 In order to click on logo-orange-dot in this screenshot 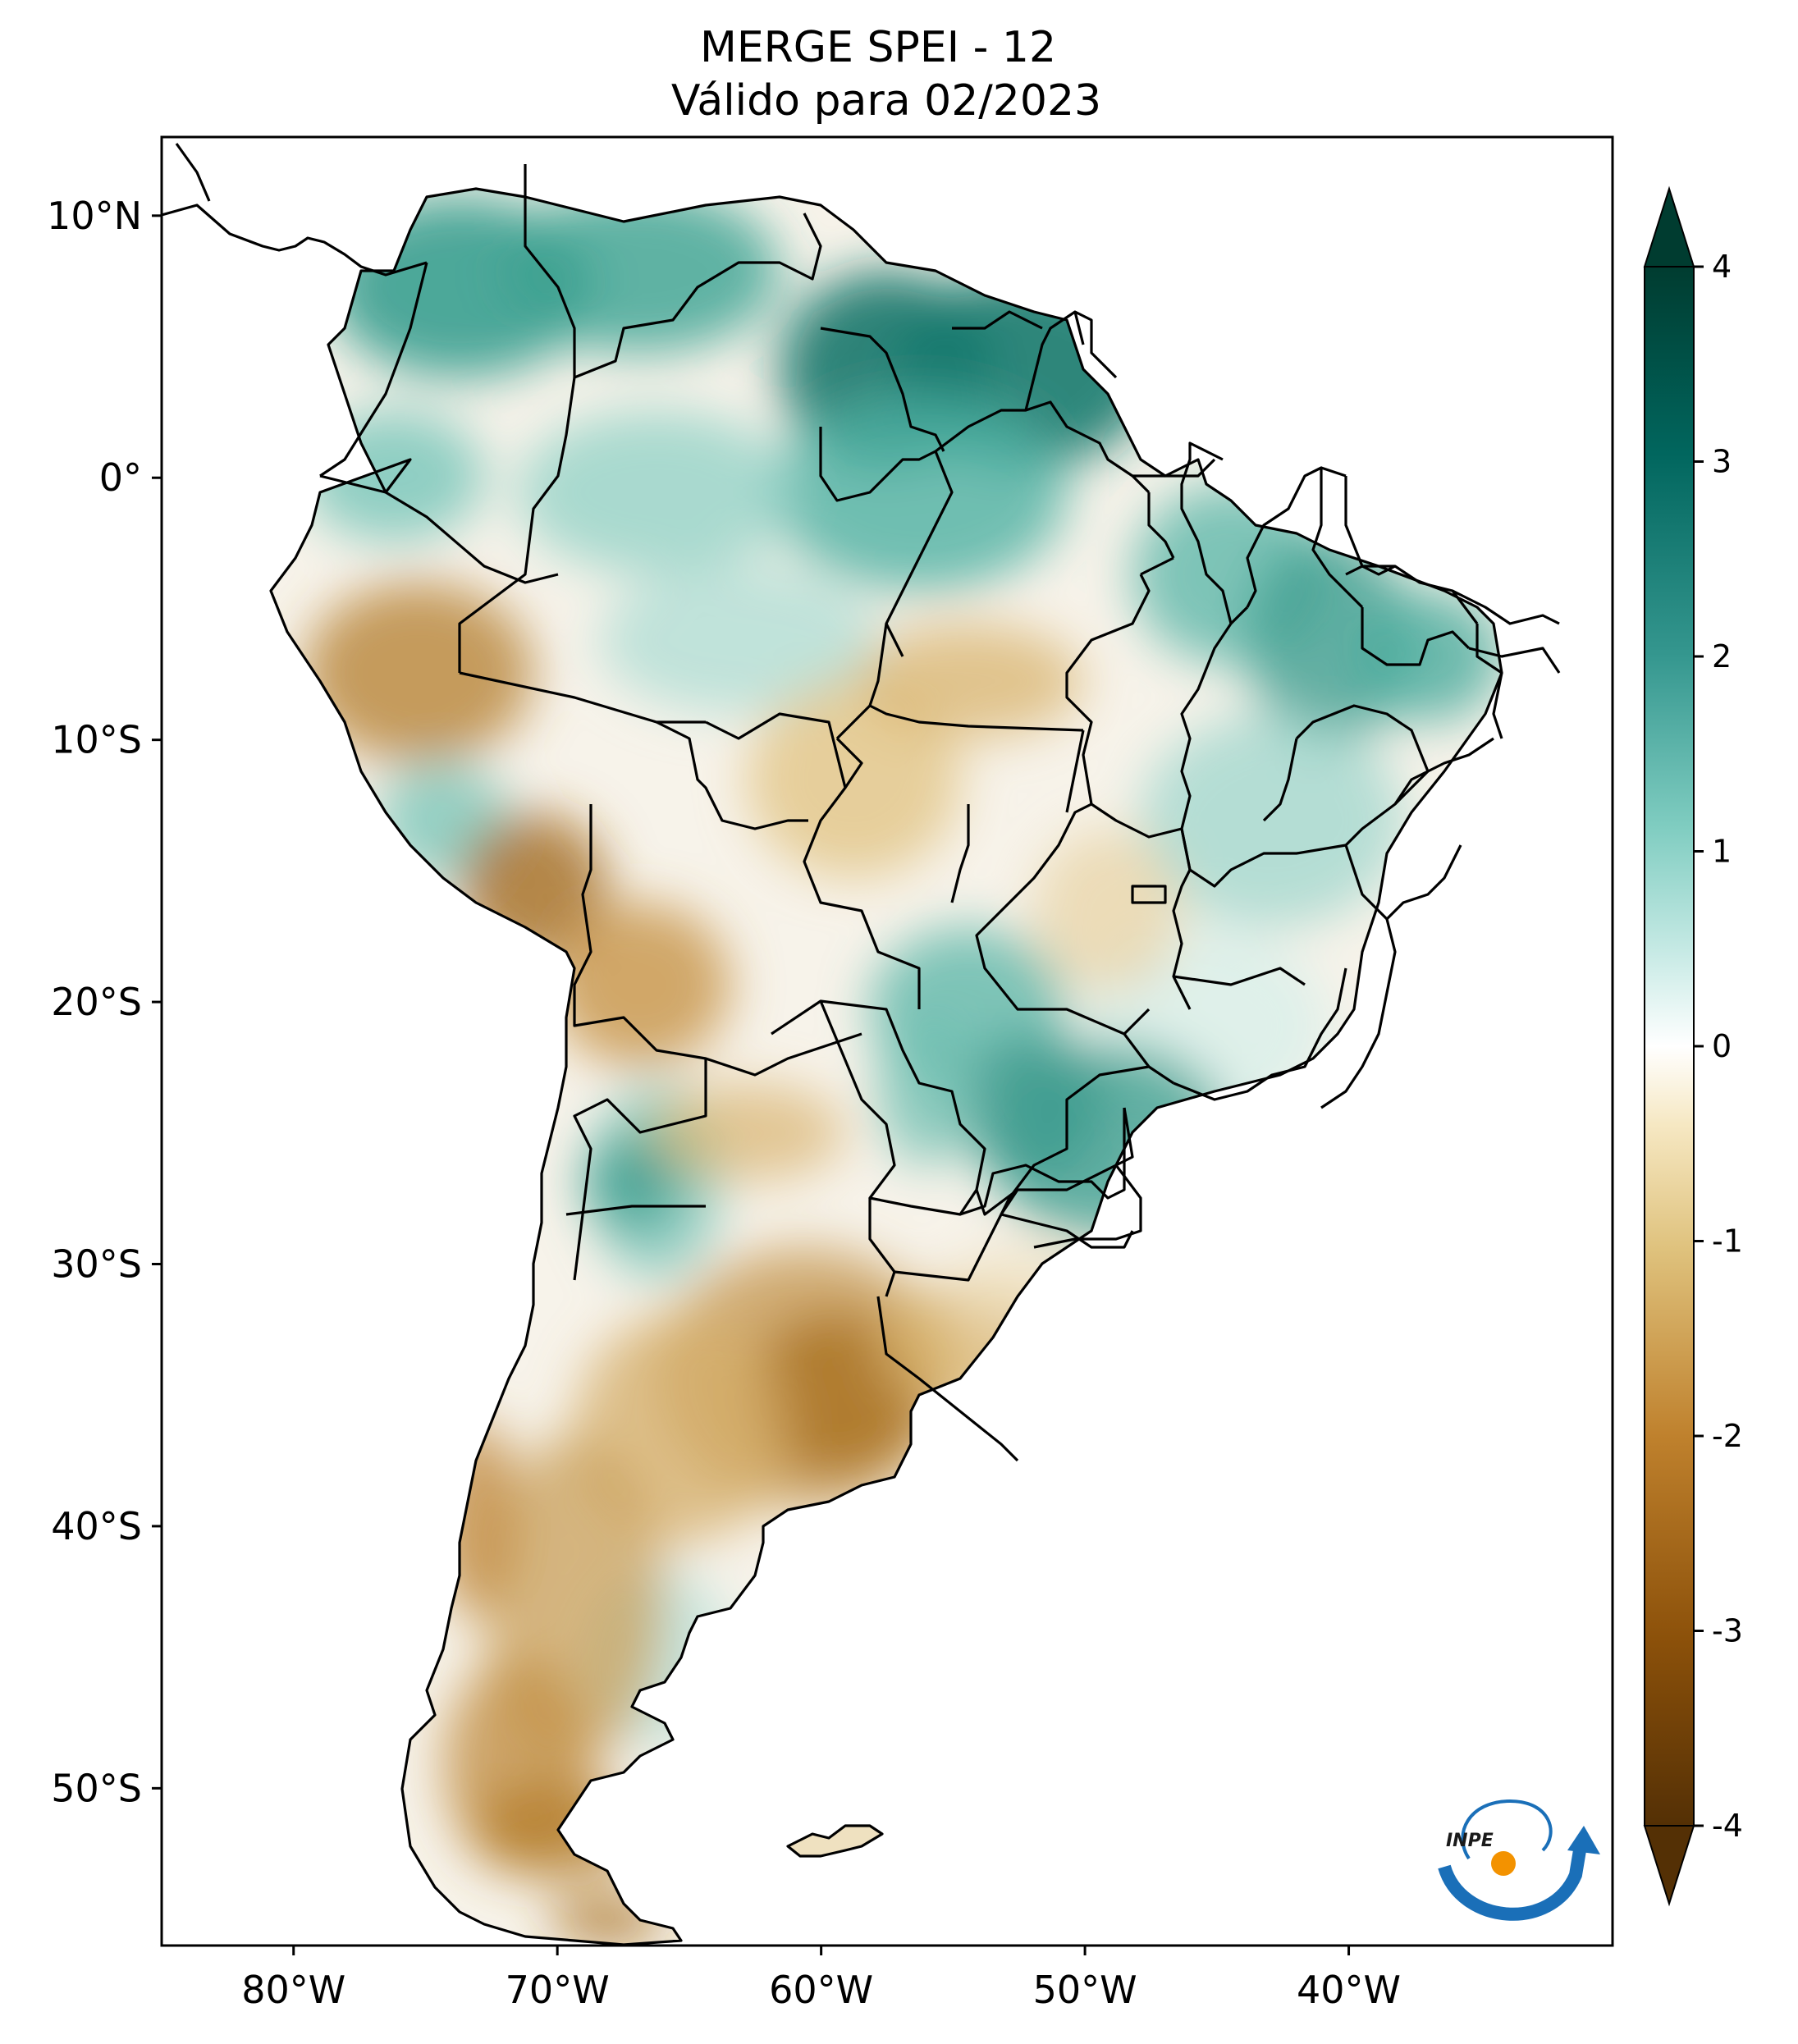, I will do `click(1503, 1863)`.